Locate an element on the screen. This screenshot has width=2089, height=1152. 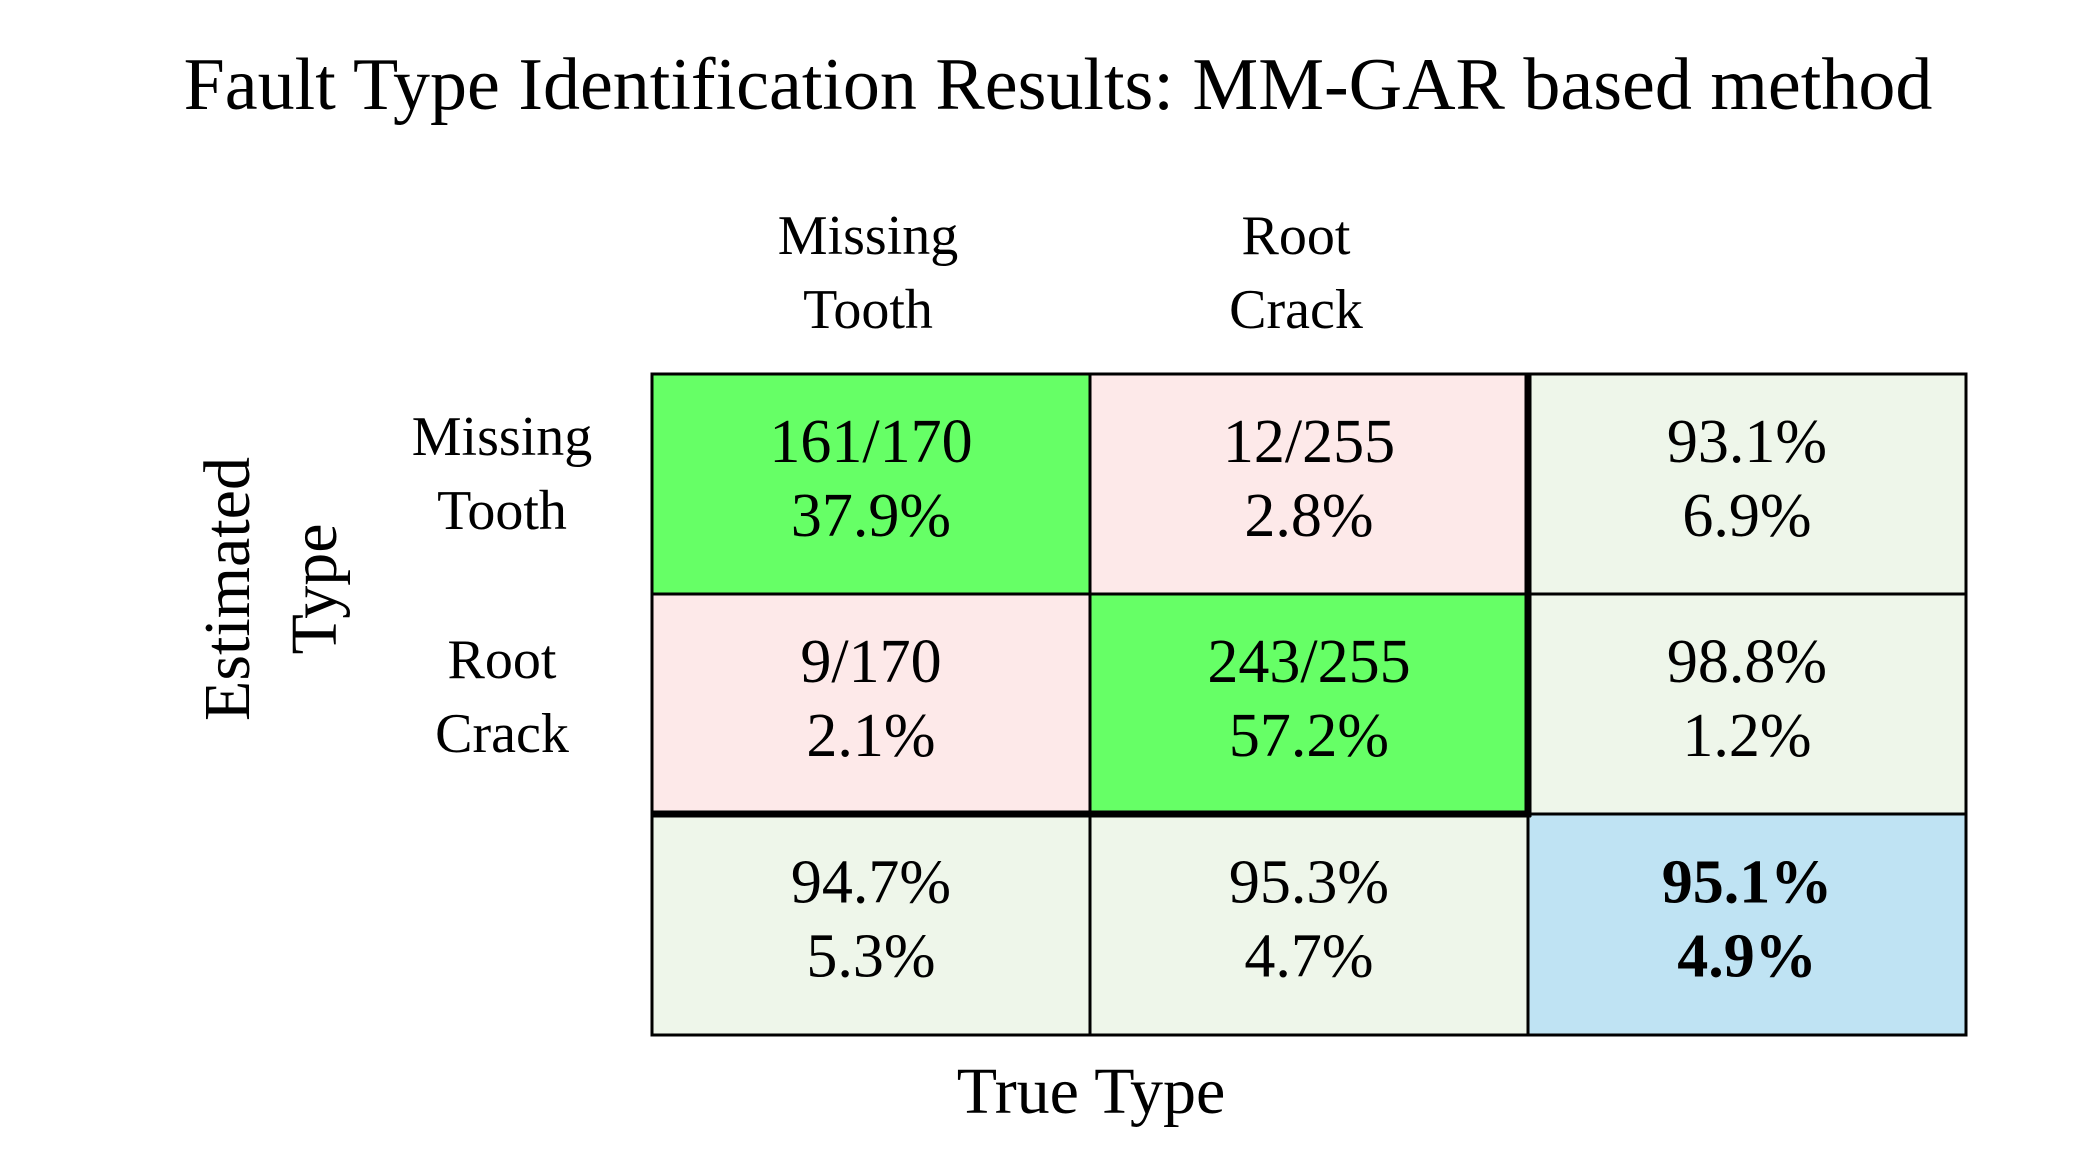
column-header: Crack is located at coordinates (1296, 310).